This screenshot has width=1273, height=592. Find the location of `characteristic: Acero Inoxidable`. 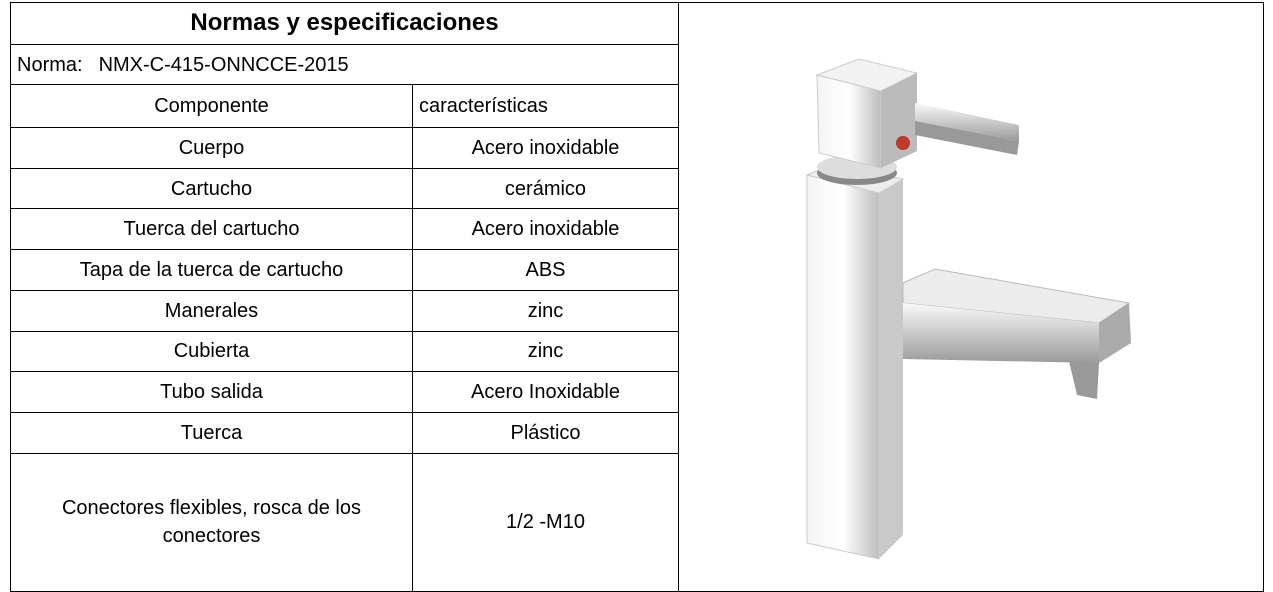

characteristic: Acero Inoxidable is located at coordinates (545, 392).